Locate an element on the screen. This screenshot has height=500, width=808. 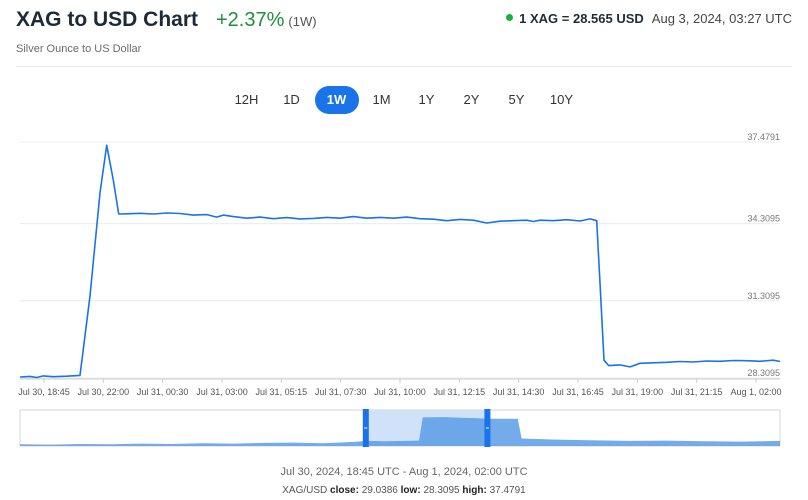
stats-high-label: high: is located at coordinates (474, 490).